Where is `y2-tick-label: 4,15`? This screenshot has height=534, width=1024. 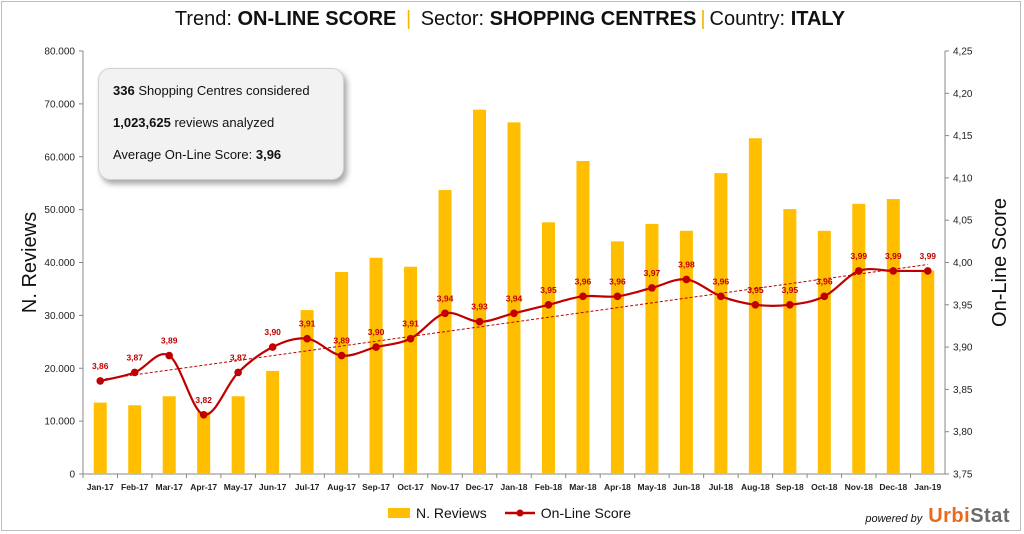 y2-tick-label: 4,15 is located at coordinates (963, 136).